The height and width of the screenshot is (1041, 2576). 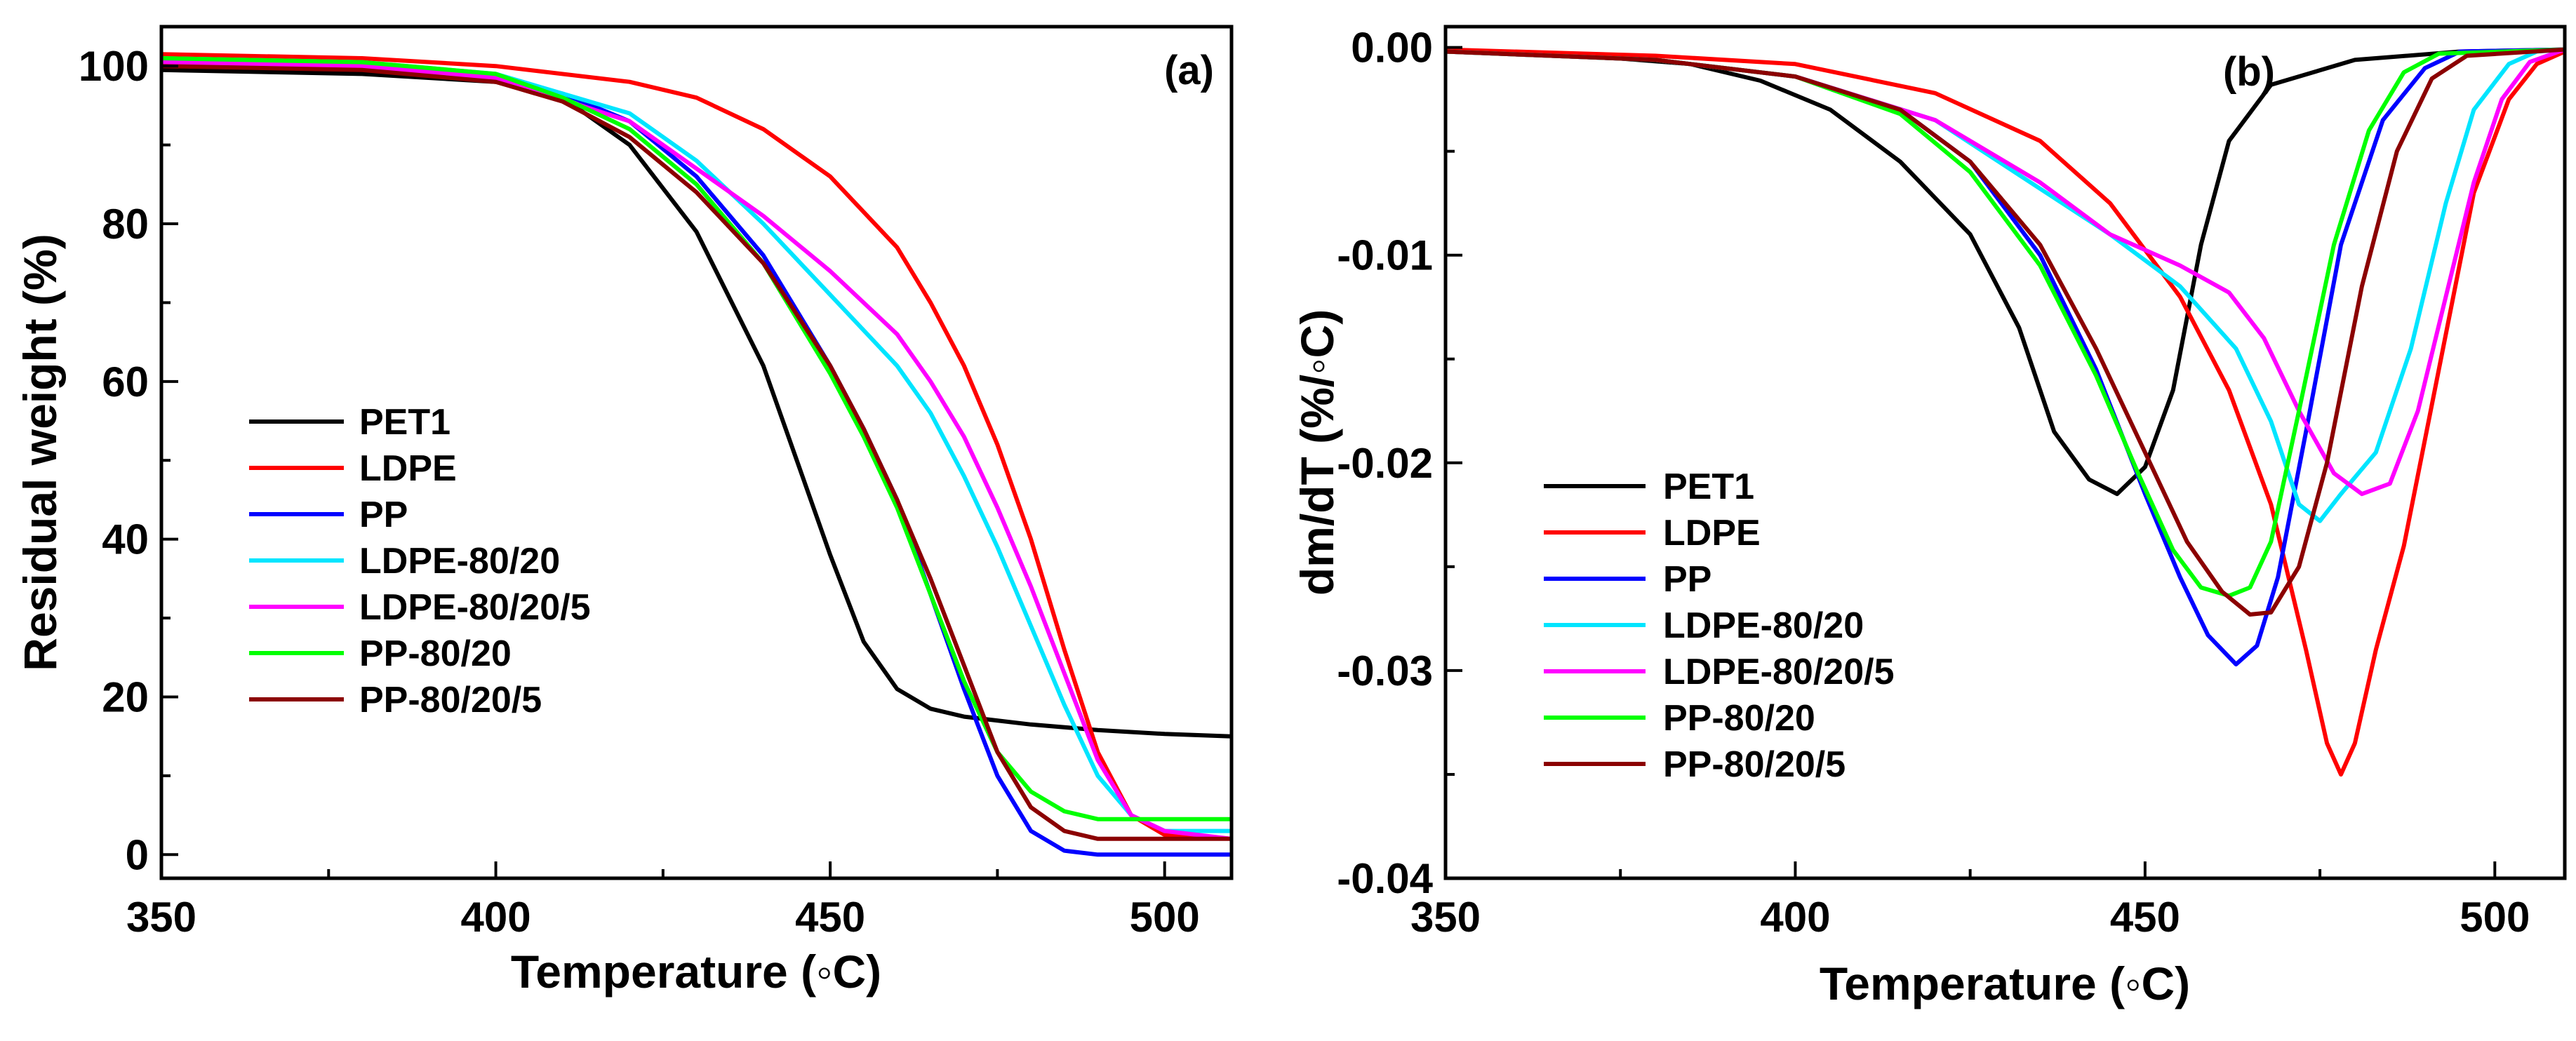 What do you see at coordinates (435, 653) in the screenshot?
I see `panel-a-legend-label-5: PP-80/20` at bounding box center [435, 653].